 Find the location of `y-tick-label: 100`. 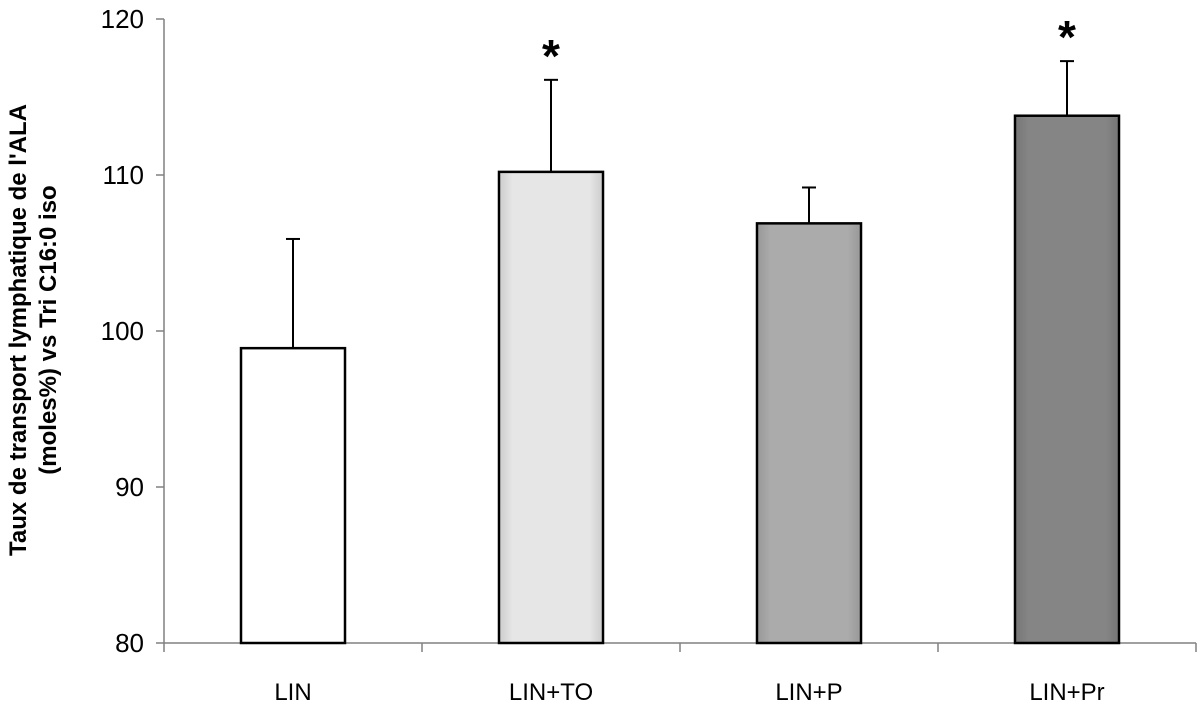

y-tick-label: 100 is located at coordinates (122, 331).